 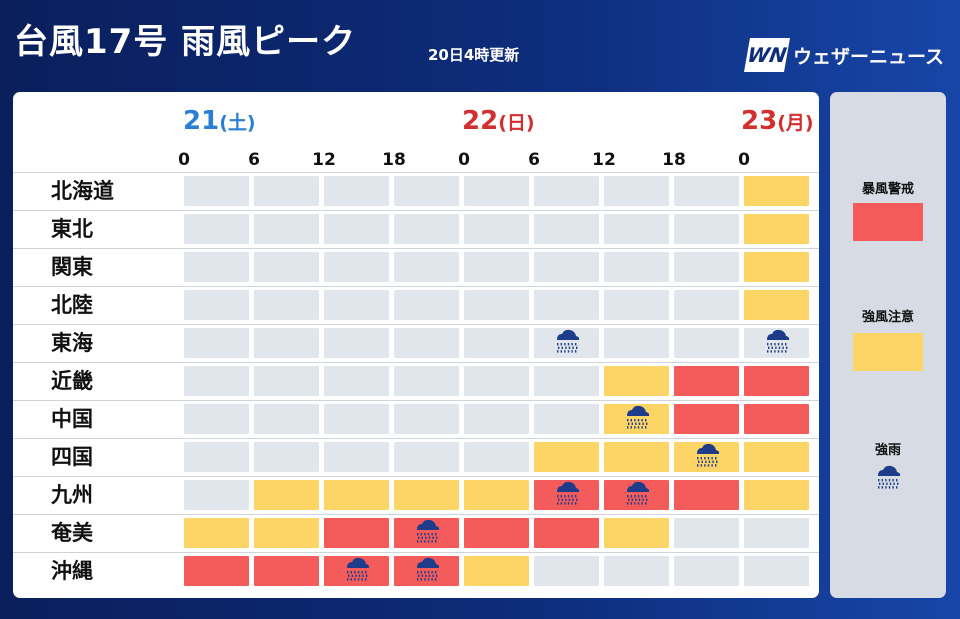 What do you see at coordinates (759, 121) in the screenshot?
I see `date-number: 23` at bounding box center [759, 121].